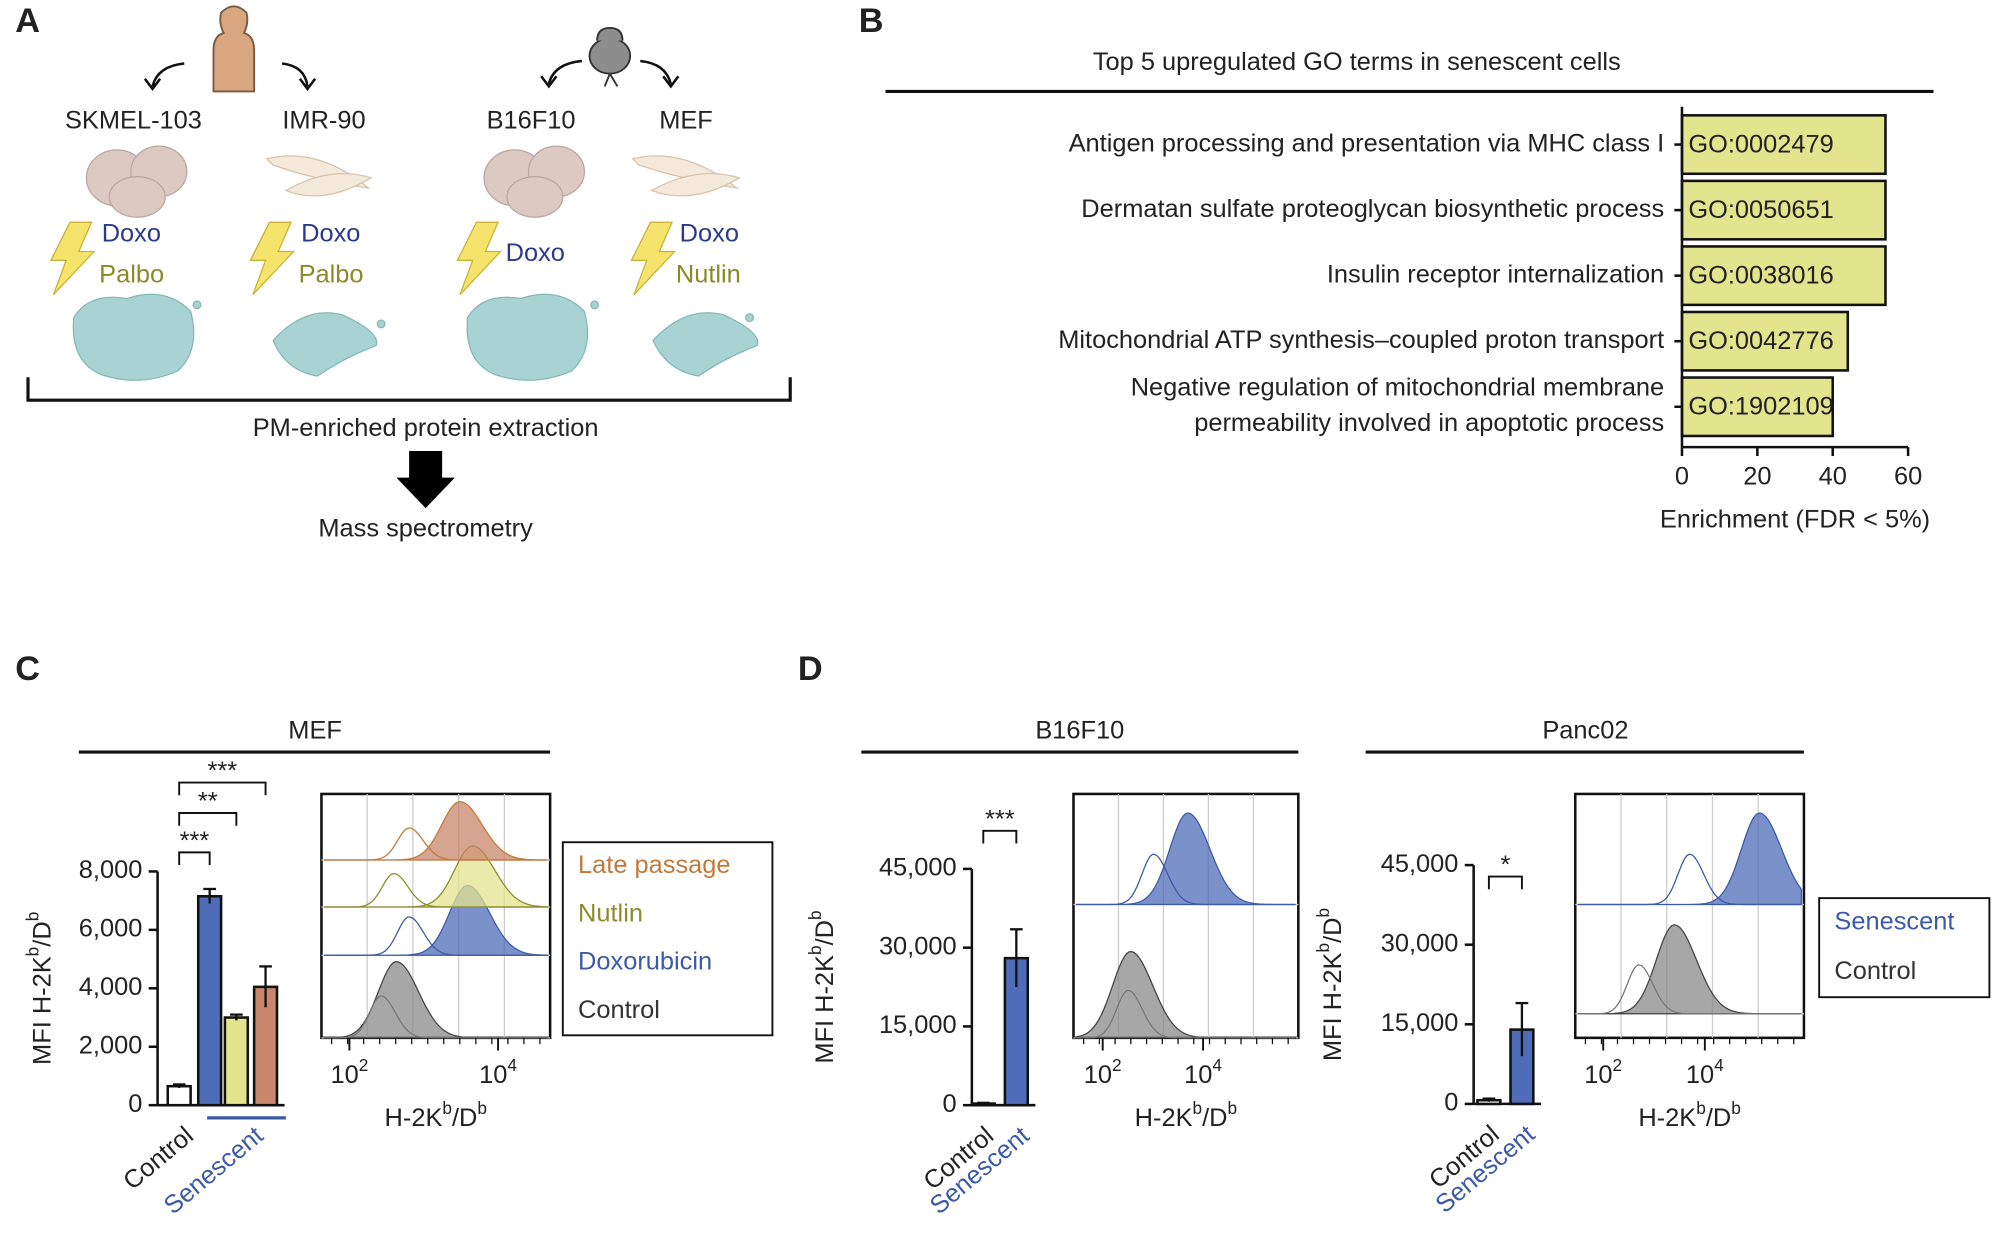 This screenshot has width=1992, height=1250. Describe the element at coordinates (686, 121) in the screenshot. I see `cell-line: MEF` at that location.